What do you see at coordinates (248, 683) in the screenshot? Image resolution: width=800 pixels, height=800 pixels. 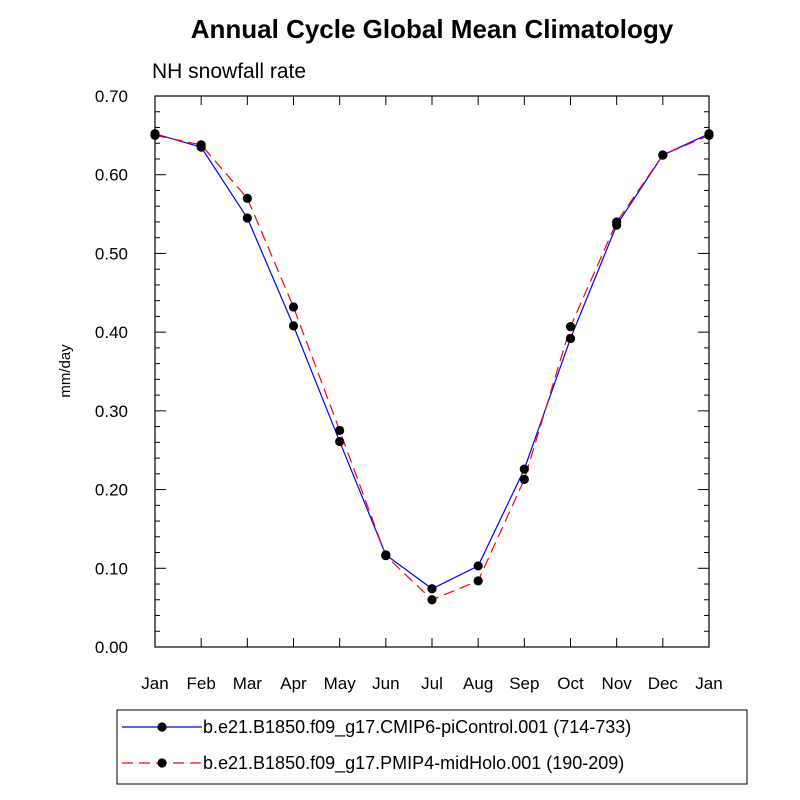 I see `x-tick-label: Mar` at bounding box center [248, 683].